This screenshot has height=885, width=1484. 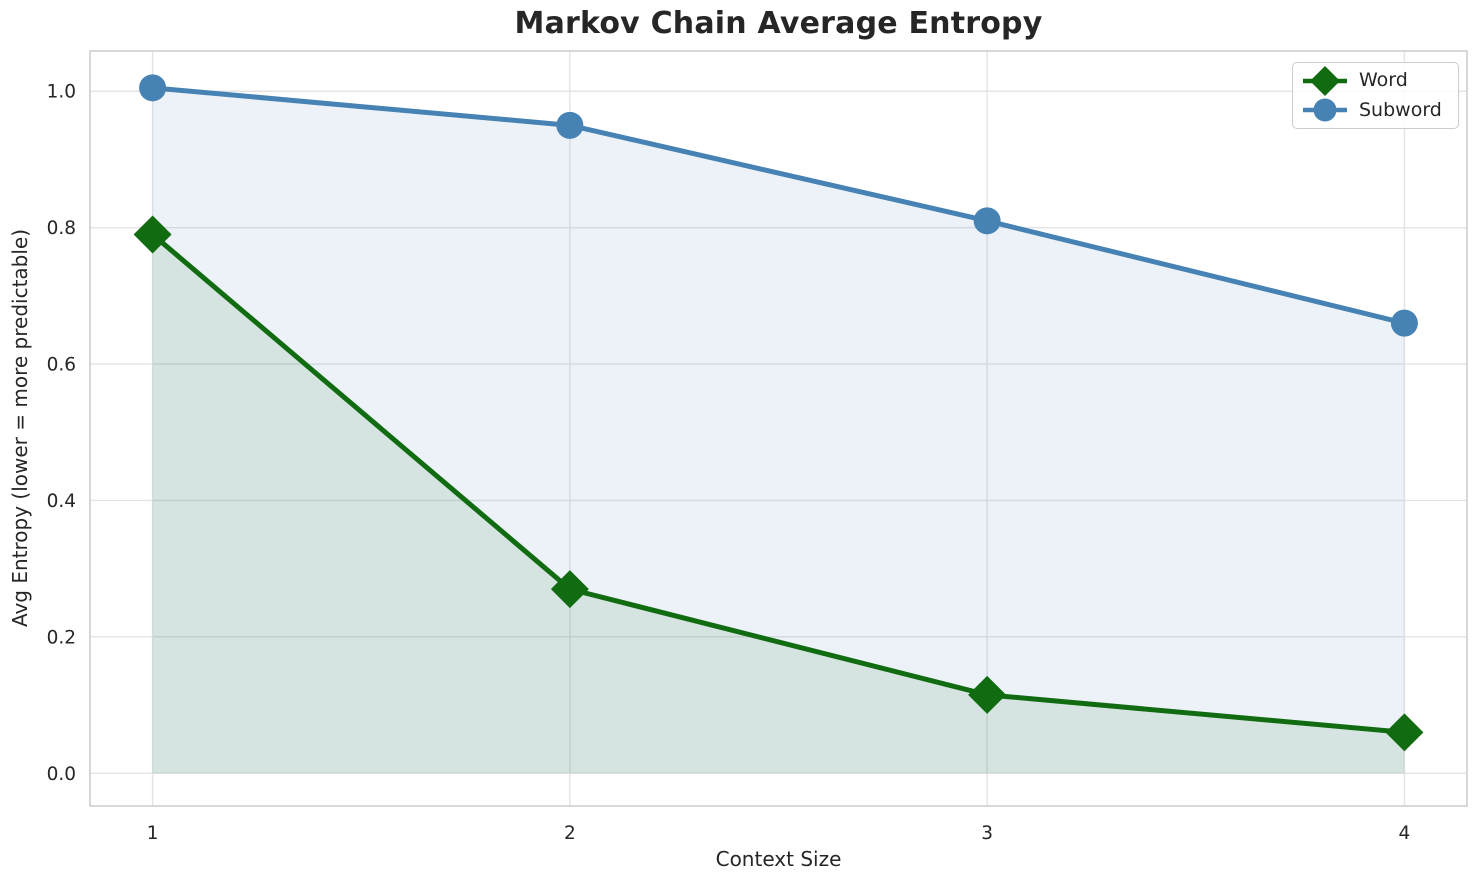 What do you see at coordinates (61, 637) in the screenshot?
I see `y-tick-label: 0.2` at bounding box center [61, 637].